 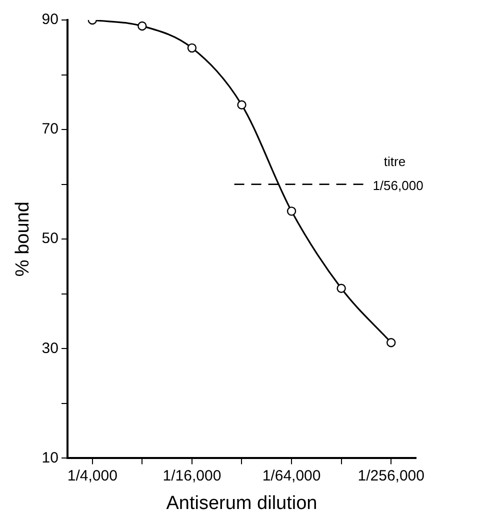 I want to click on y-axis-title: % bound, so click(x=23, y=239).